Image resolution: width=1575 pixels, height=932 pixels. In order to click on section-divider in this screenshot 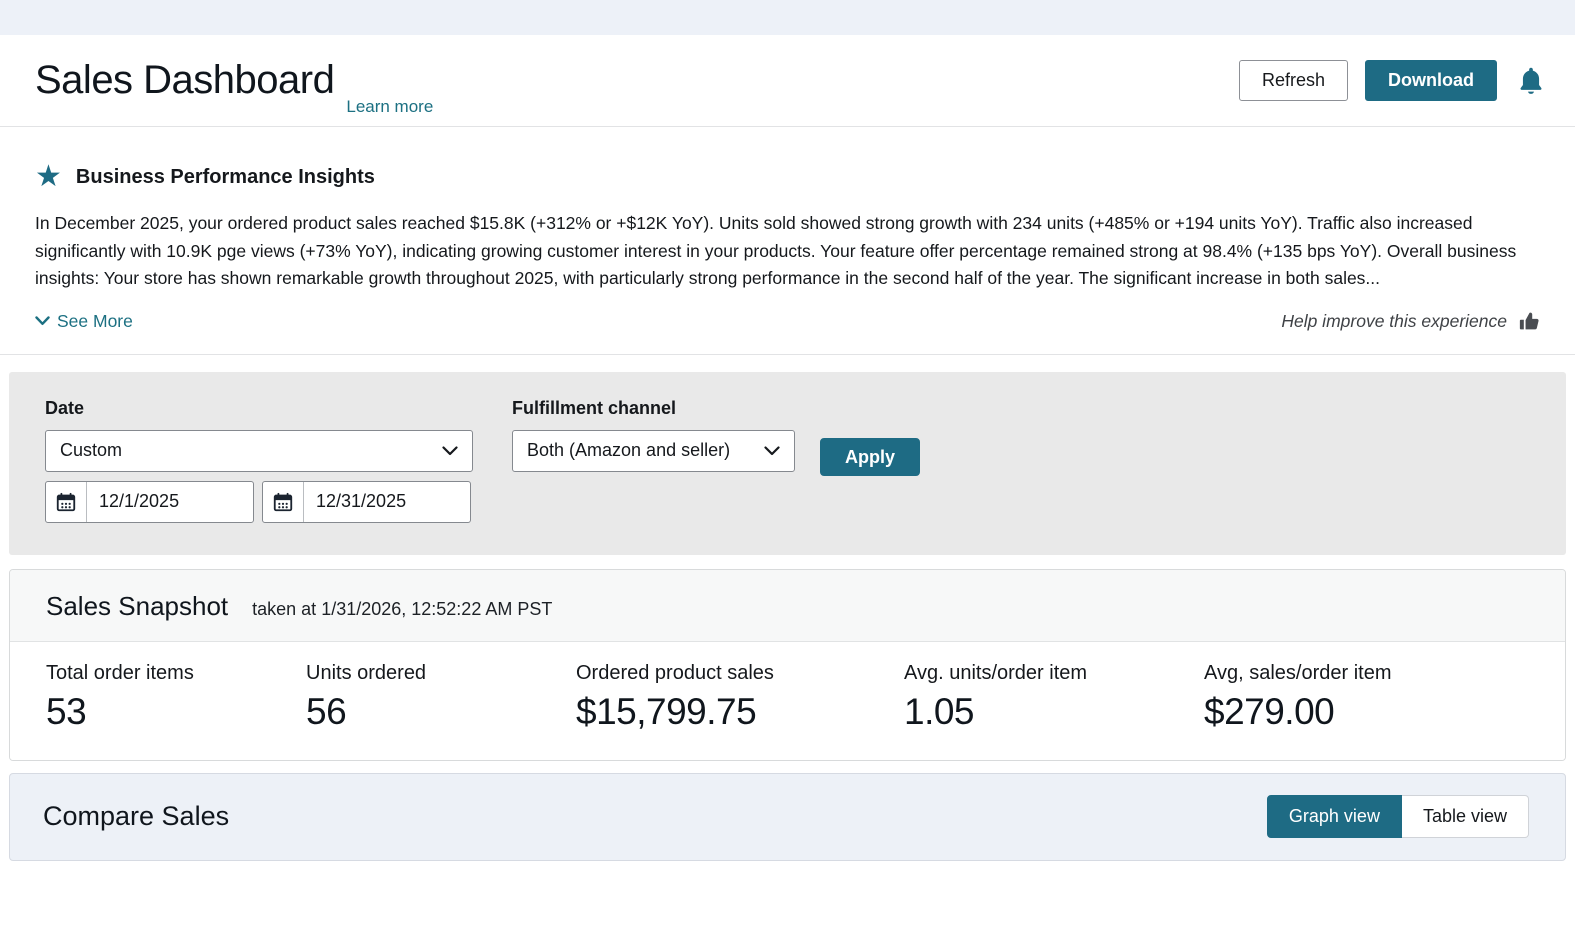, I will do `click(787, 354)`.